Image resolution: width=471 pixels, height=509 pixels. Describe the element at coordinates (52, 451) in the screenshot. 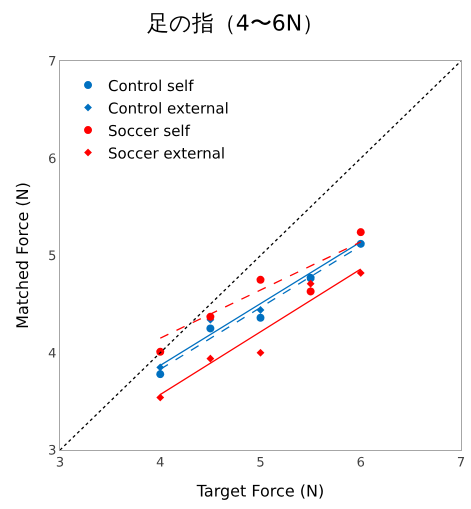

I see `y-tick-label: 3` at that location.